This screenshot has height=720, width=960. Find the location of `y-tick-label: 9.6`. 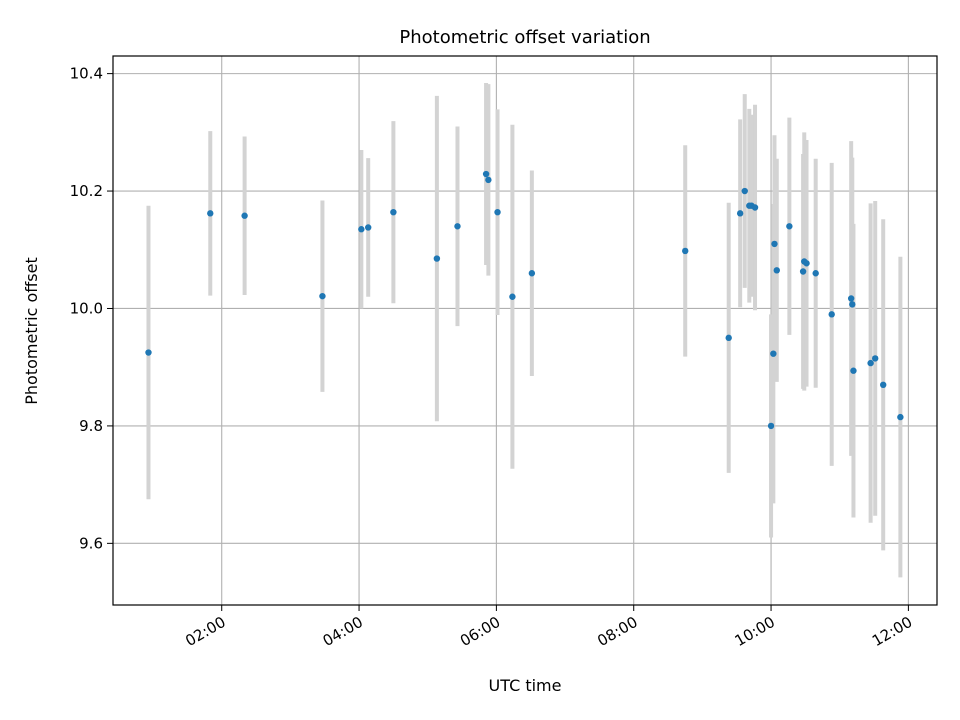

y-tick-label: 9.6 is located at coordinates (91, 543).